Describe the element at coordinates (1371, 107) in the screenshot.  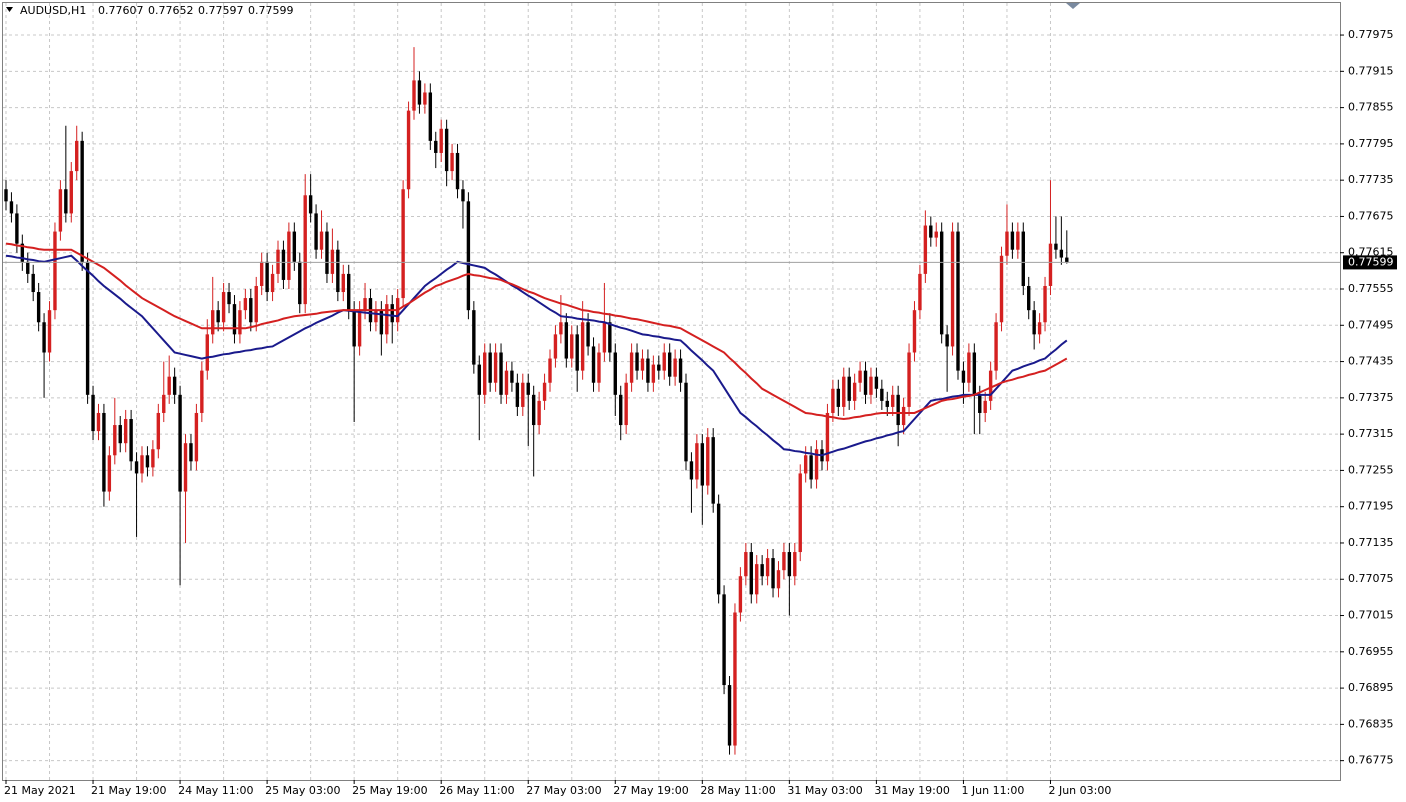
I see `y-tick-label: 0.77855` at that location.